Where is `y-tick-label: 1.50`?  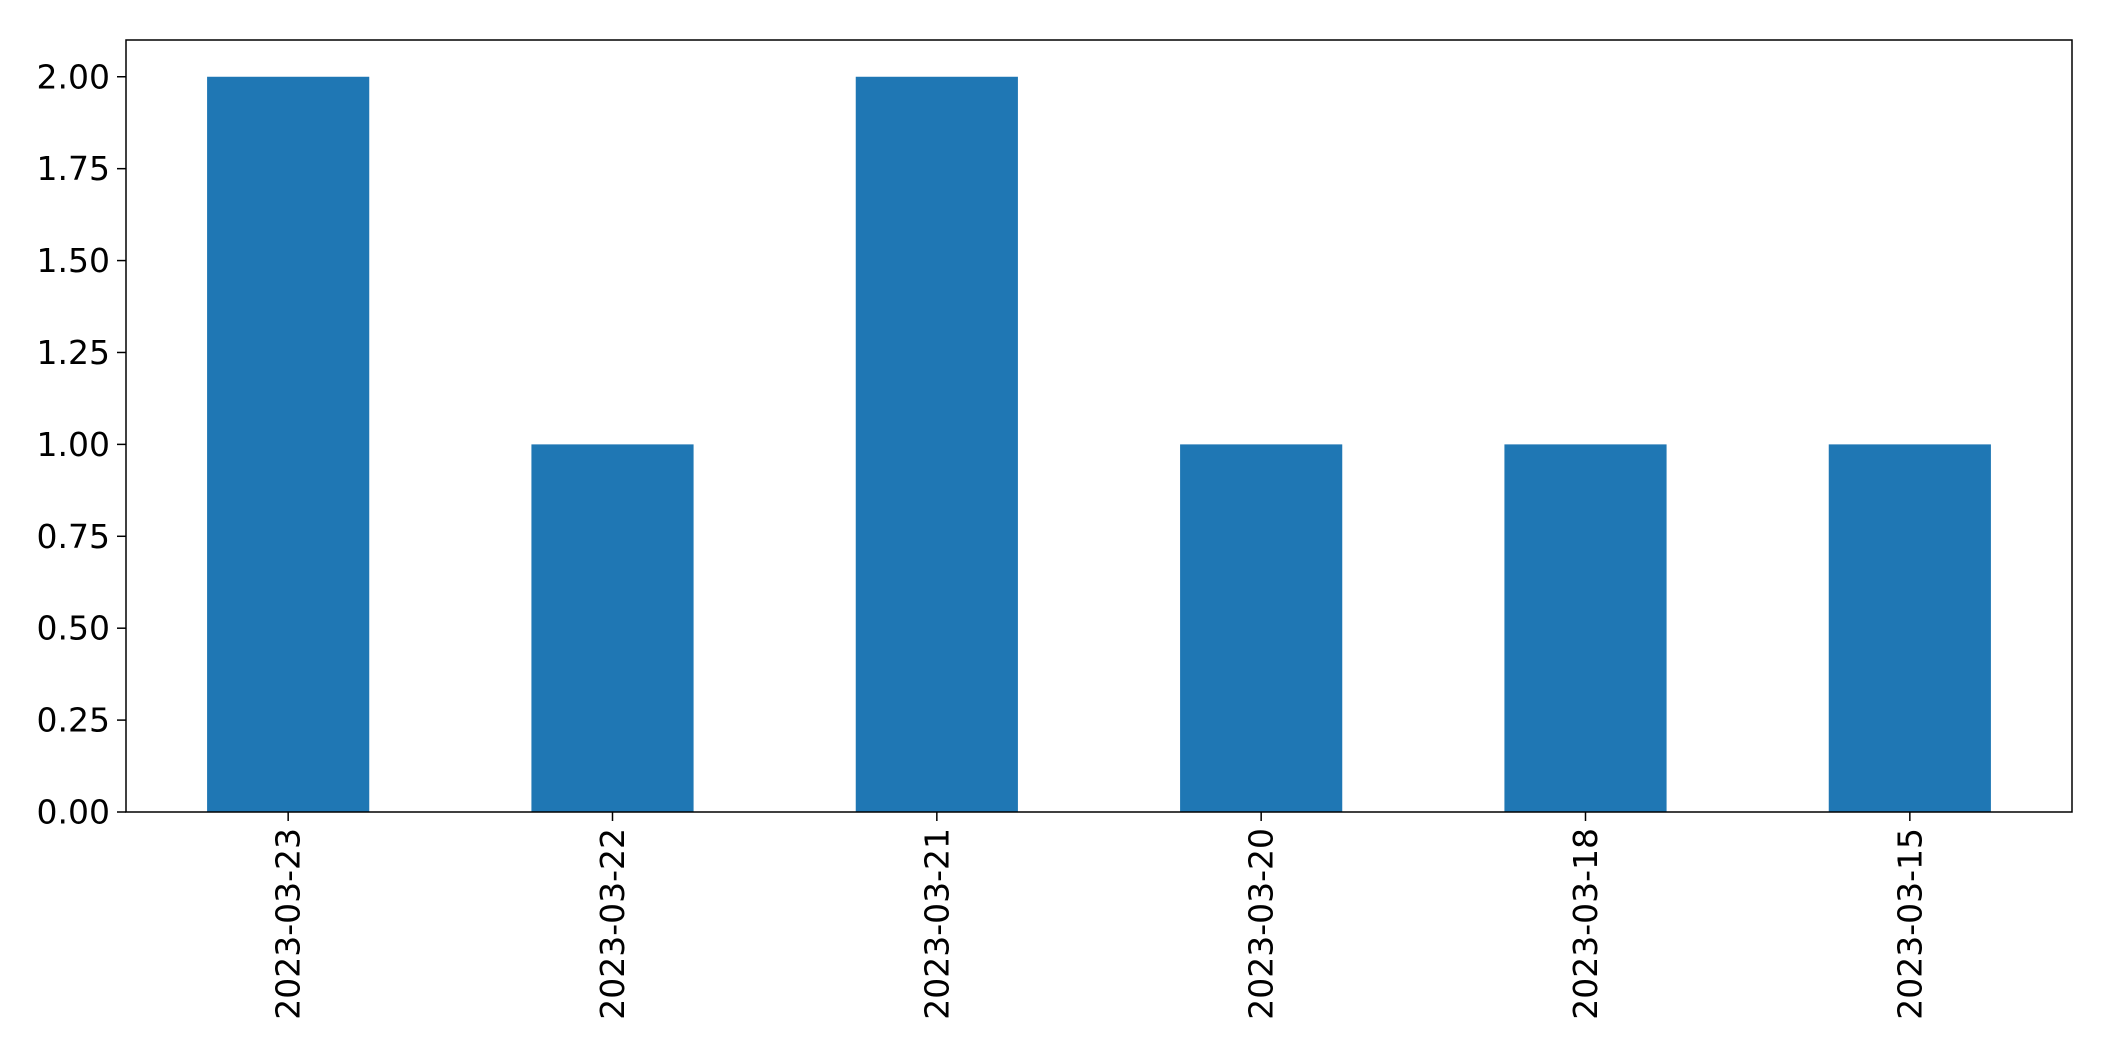
y-tick-label: 1.50 is located at coordinates (73, 260).